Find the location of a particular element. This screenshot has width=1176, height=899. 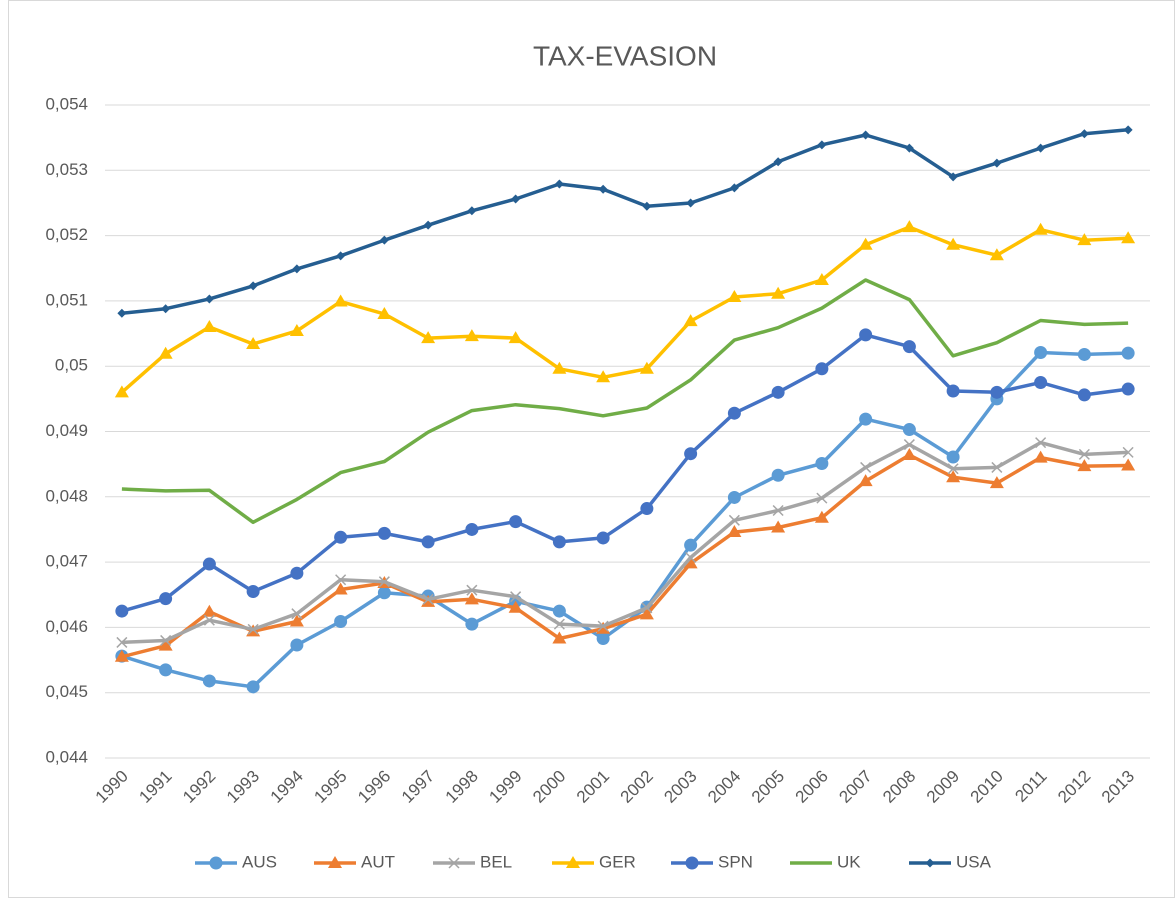

y-tick-label: 0,049 is located at coordinates (66, 430).